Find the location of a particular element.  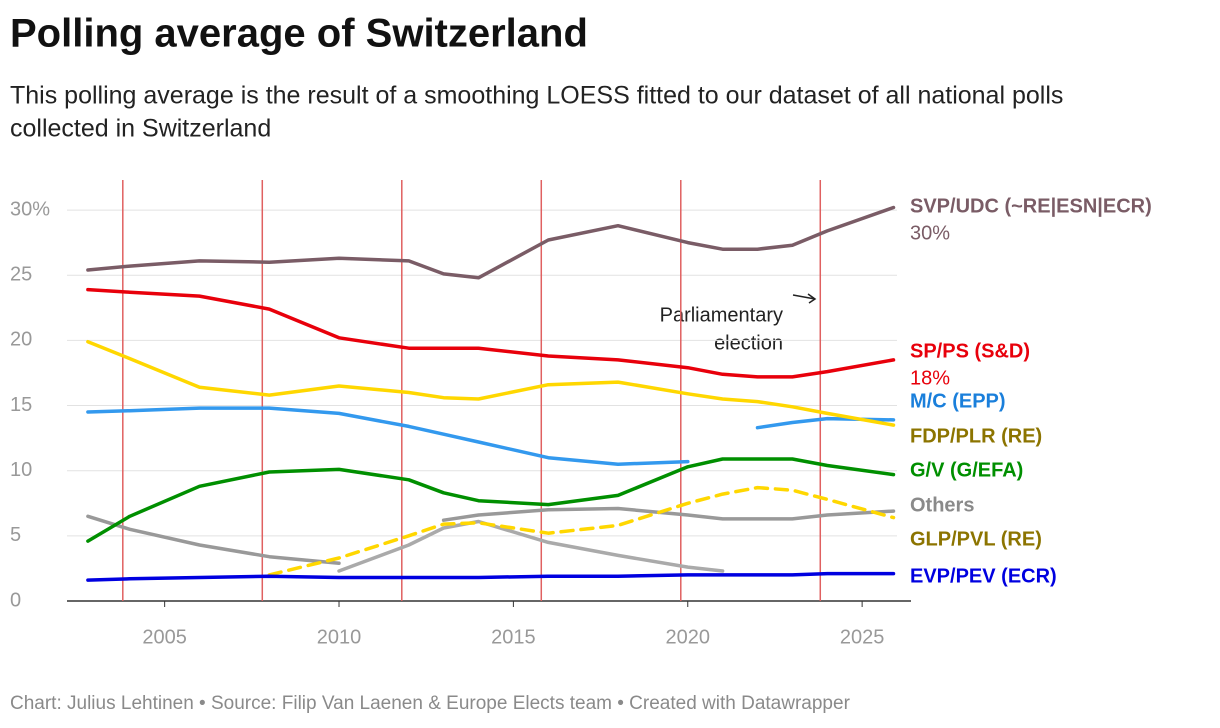

y-tick-label: 15 is located at coordinates (21, 405).